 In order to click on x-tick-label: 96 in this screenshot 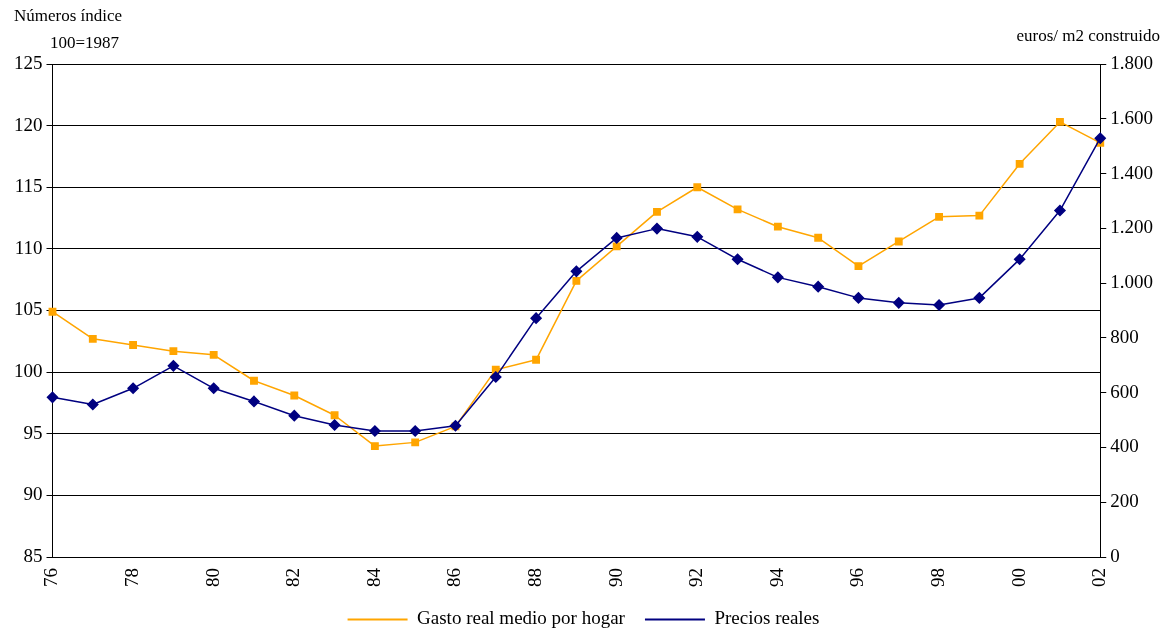, I will do `click(857, 577)`.